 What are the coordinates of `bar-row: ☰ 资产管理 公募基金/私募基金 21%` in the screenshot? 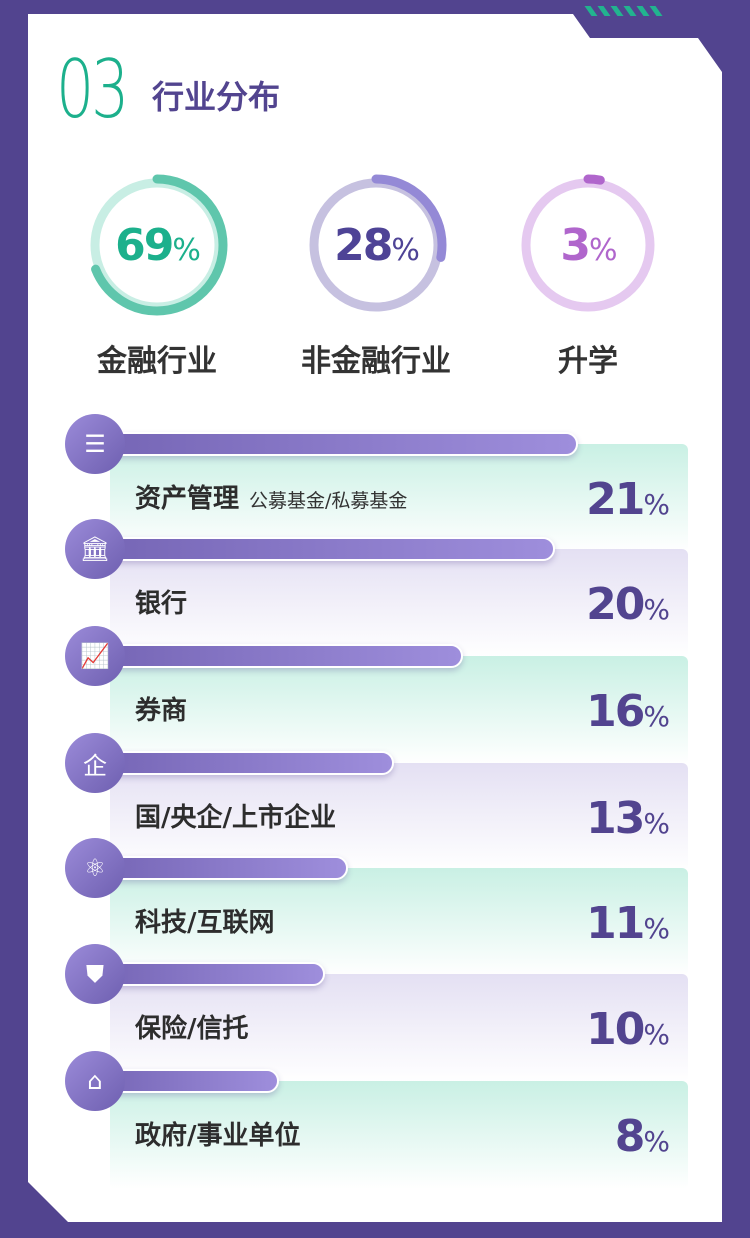 It's located at (375, 484).